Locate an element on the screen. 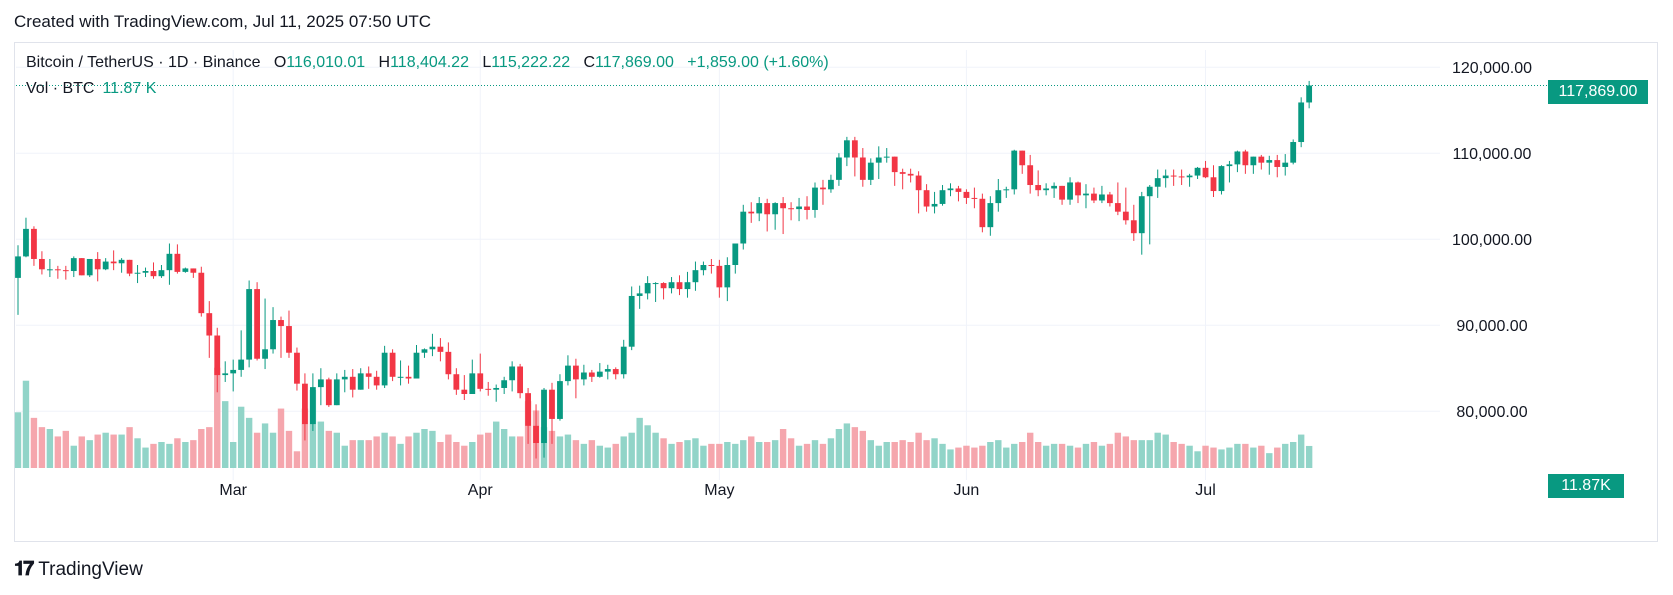 Image resolution: width=1673 pixels, height=595 pixels. high-label: H is located at coordinates (384, 62).